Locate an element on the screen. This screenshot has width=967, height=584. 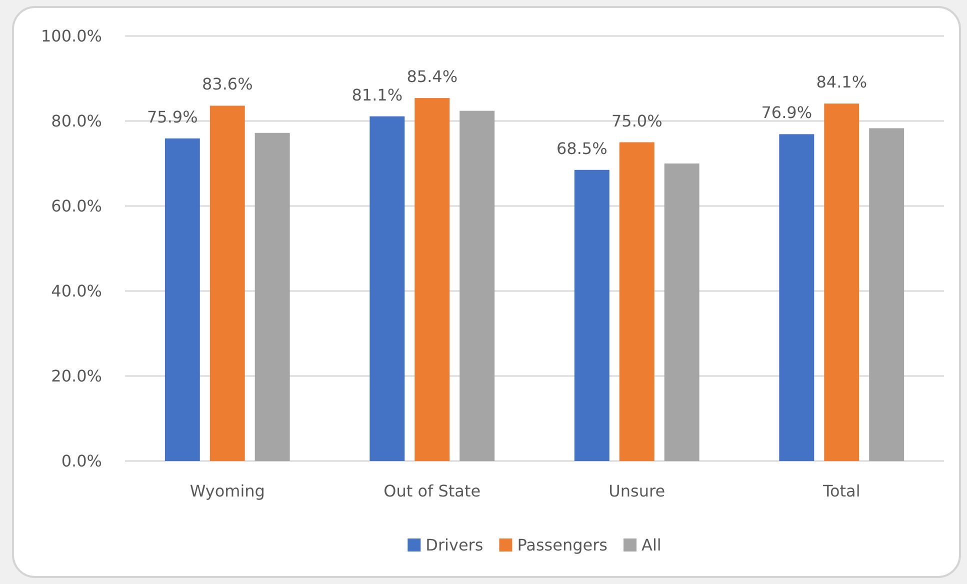
data-label: 83.6% is located at coordinates (227, 84).